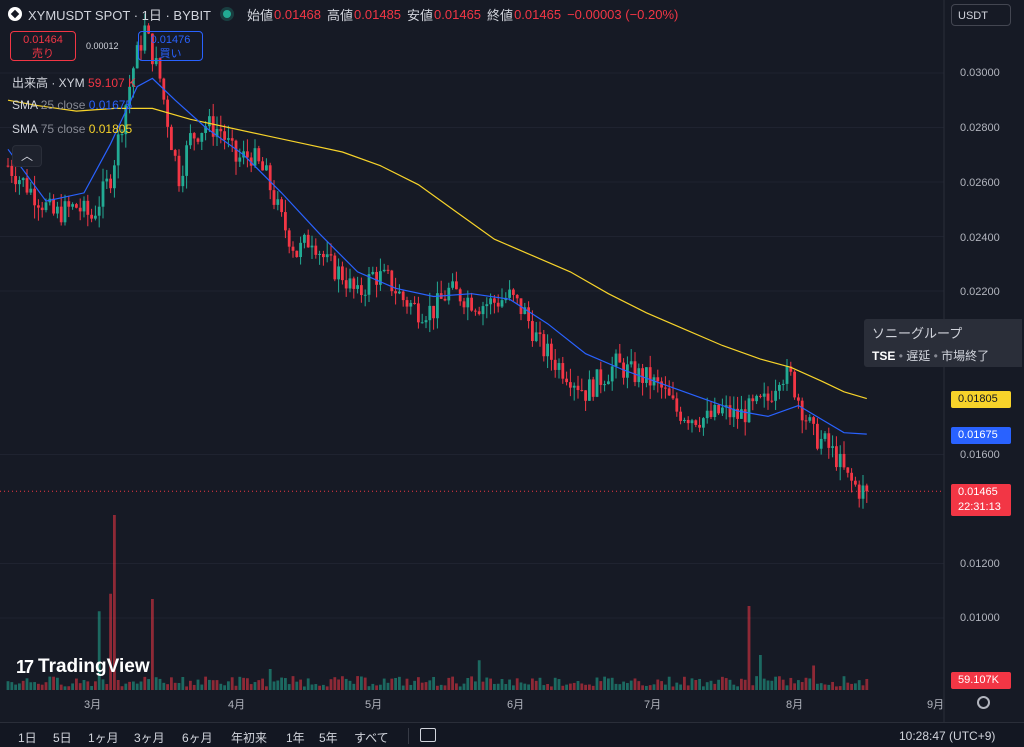  Describe the element at coordinates (43, 46) in the screenshot. I see `sell-button: 0.01464 売り` at that location.